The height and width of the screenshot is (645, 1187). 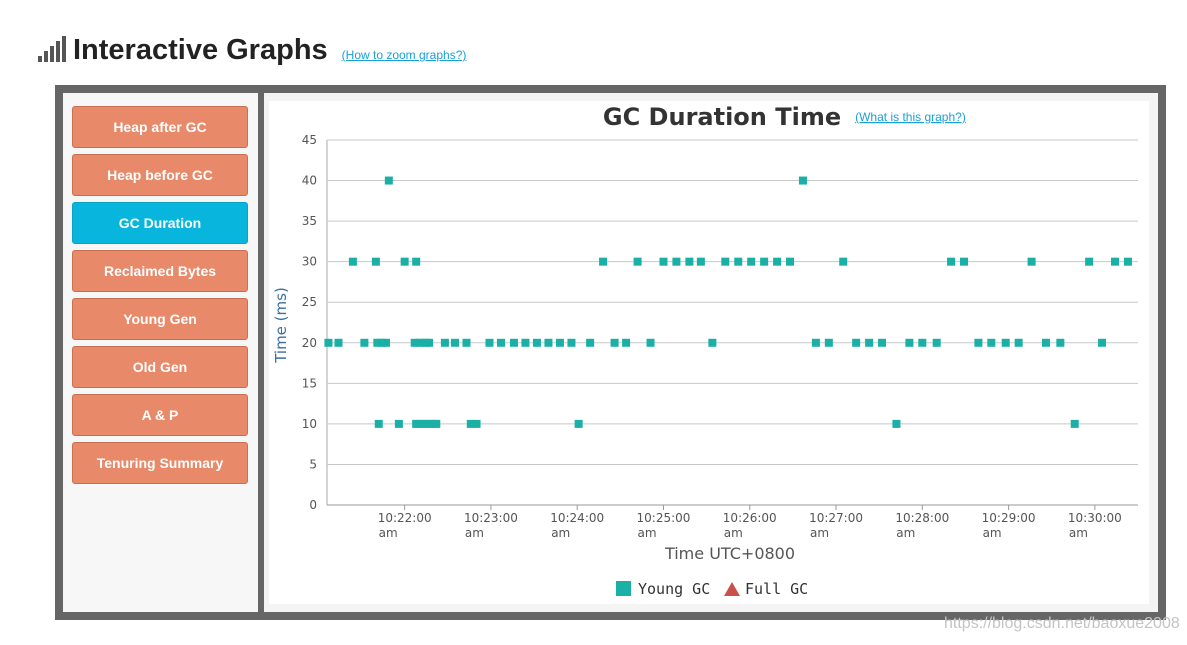 What do you see at coordinates (309, 383) in the screenshot?
I see `y-tick-label: 15` at bounding box center [309, 383].